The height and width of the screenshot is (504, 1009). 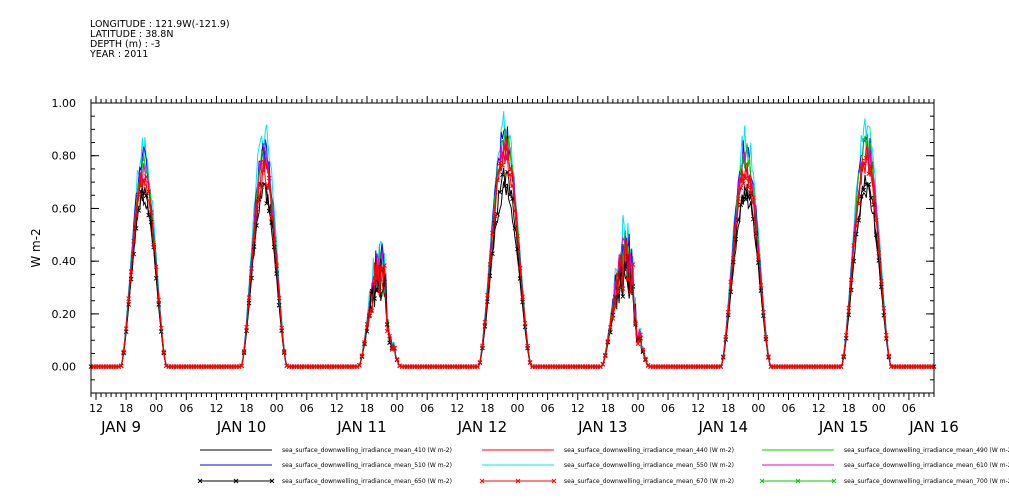 I want to click on y-tick-label: 0.60, so click(x=64, y=208).